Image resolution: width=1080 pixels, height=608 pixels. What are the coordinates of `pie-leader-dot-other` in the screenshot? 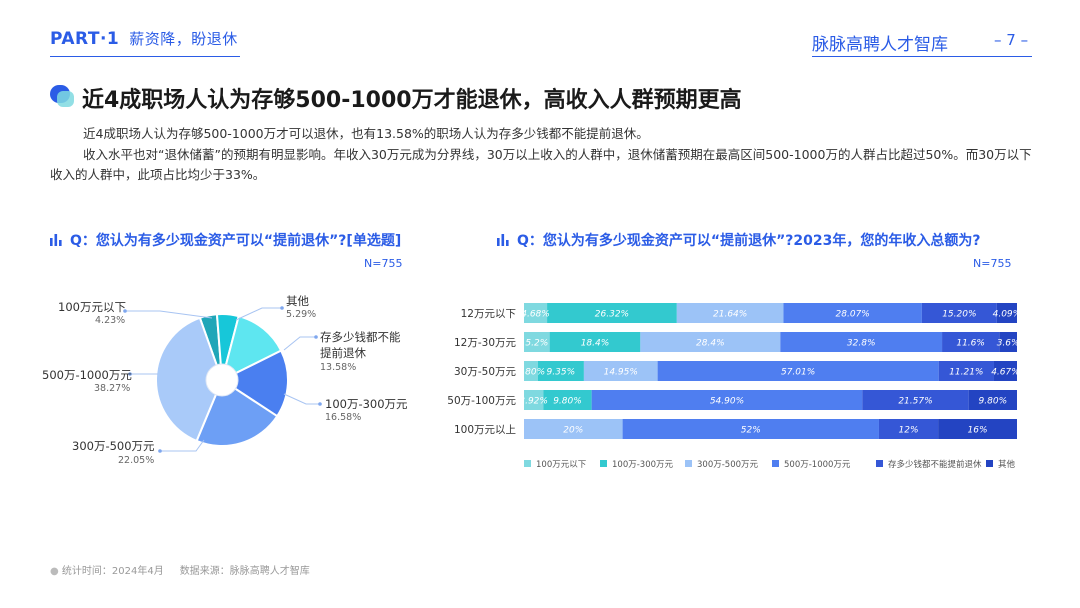 It's located at (282, 308).